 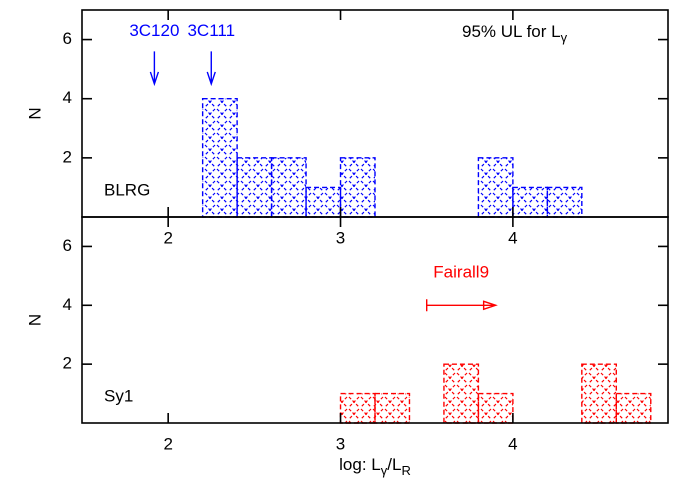 I want to click on x-axis-label-part: log: L, so click(x=360, y=464).